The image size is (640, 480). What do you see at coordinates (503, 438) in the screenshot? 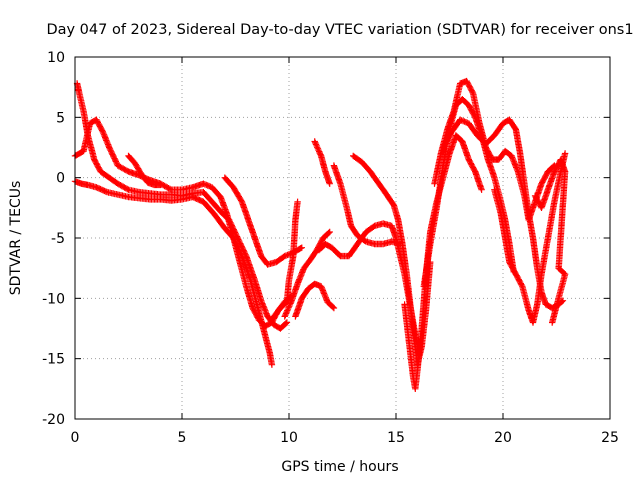
I see `x-tick-label: 20` at bounding box center [503, 438].